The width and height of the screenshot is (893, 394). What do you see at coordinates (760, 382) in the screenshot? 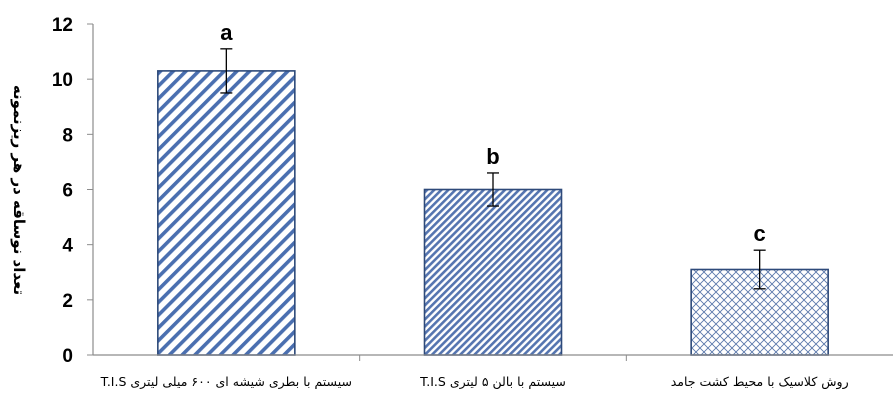
I see `category-label: روش کلاسیک با محیط کشت جامد` at bounding box center [760, 382].